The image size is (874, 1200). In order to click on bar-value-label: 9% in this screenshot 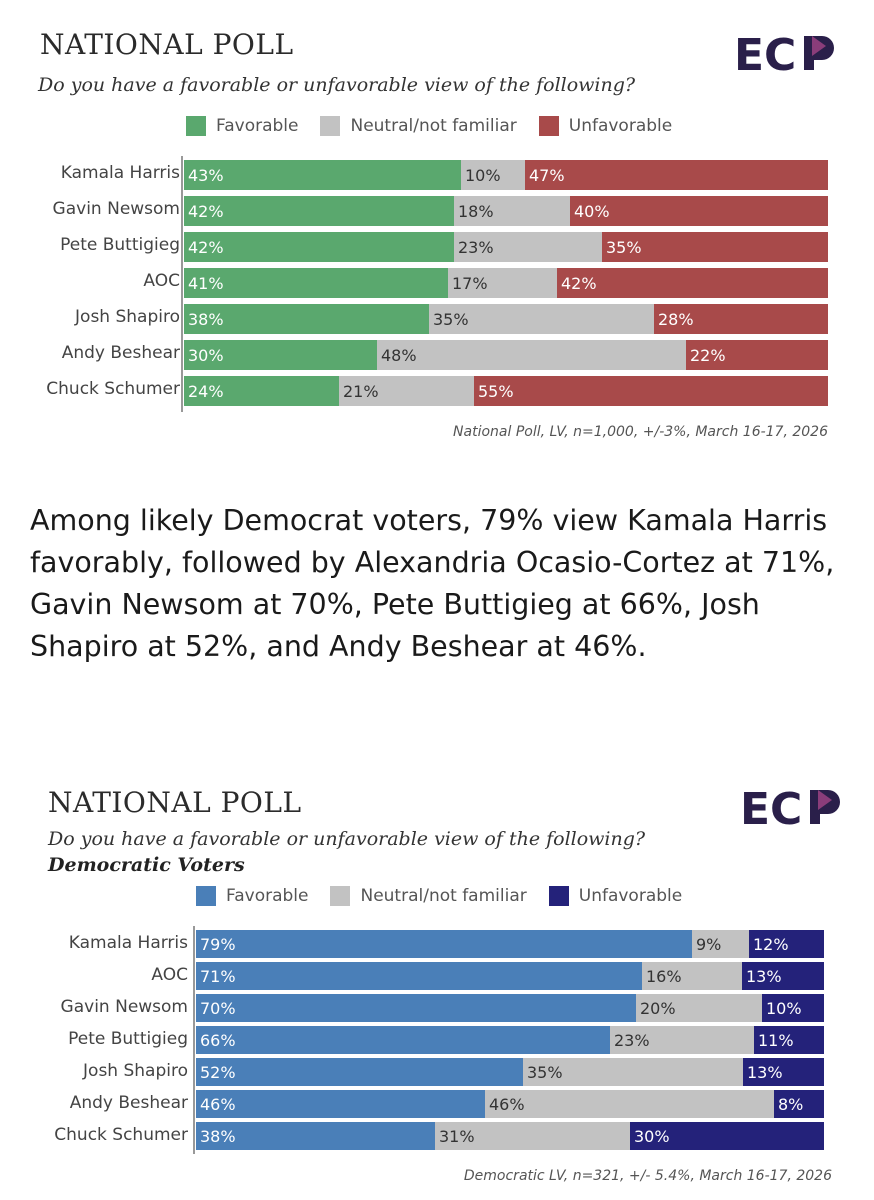, I will do `click(709, 944)`.